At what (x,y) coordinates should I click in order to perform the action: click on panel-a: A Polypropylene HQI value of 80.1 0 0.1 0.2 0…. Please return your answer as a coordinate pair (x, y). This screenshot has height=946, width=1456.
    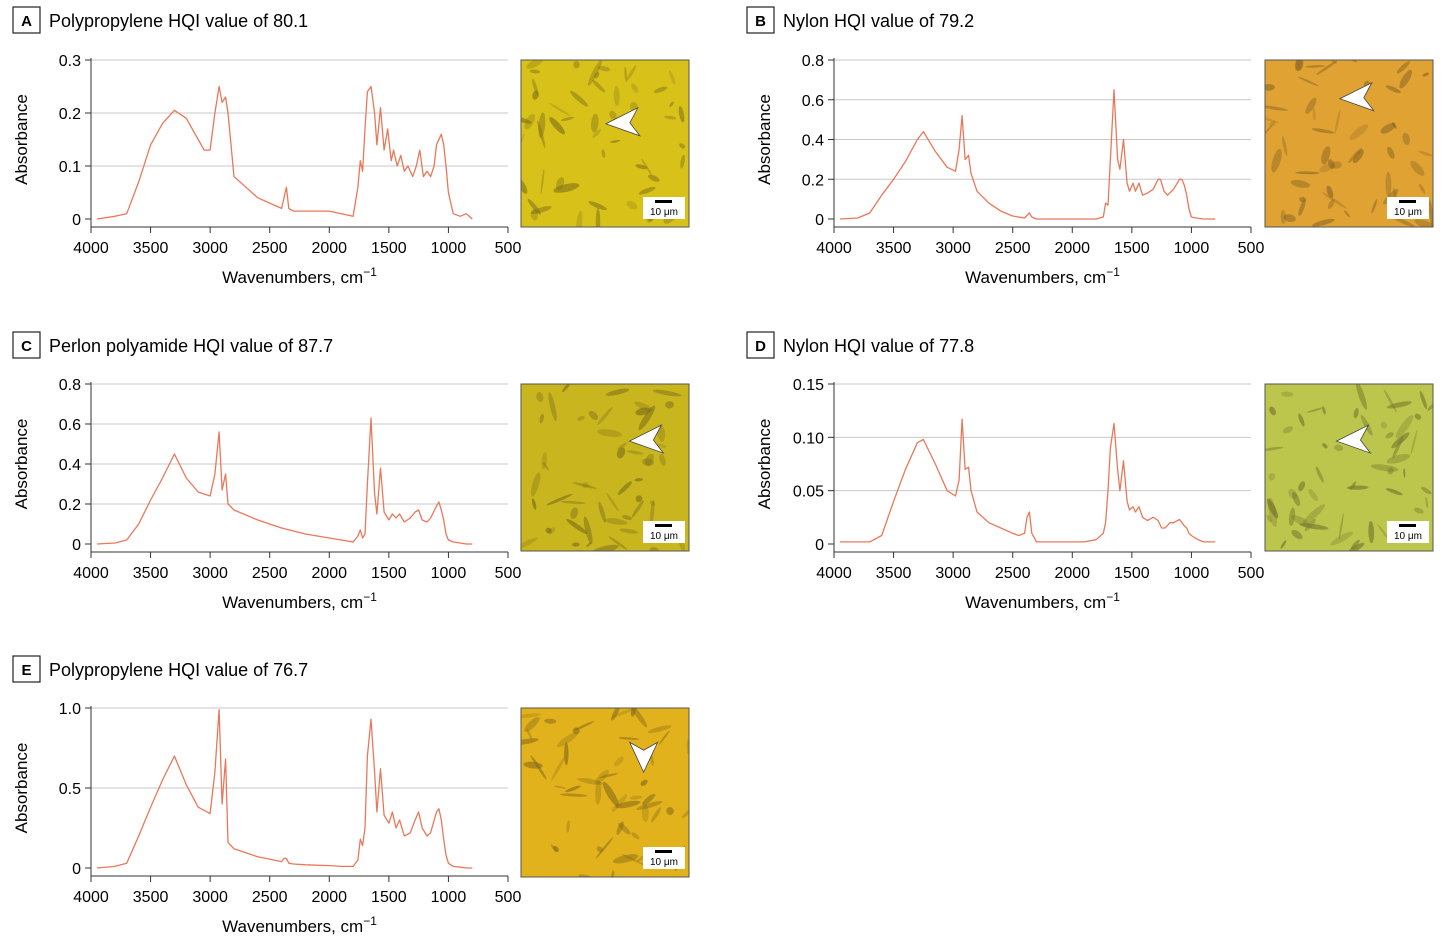
    Looking at the image, I should click on (351, 146).